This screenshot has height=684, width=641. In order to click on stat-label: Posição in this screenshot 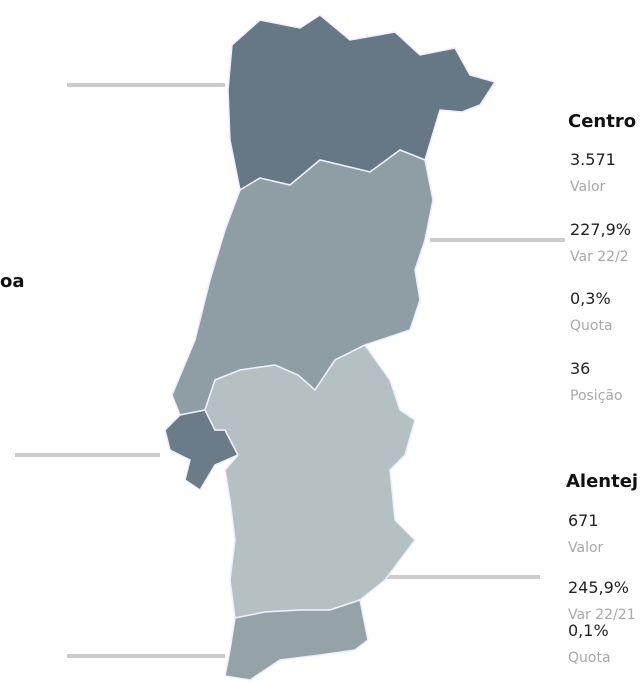, I will do `click(596, 396)`.